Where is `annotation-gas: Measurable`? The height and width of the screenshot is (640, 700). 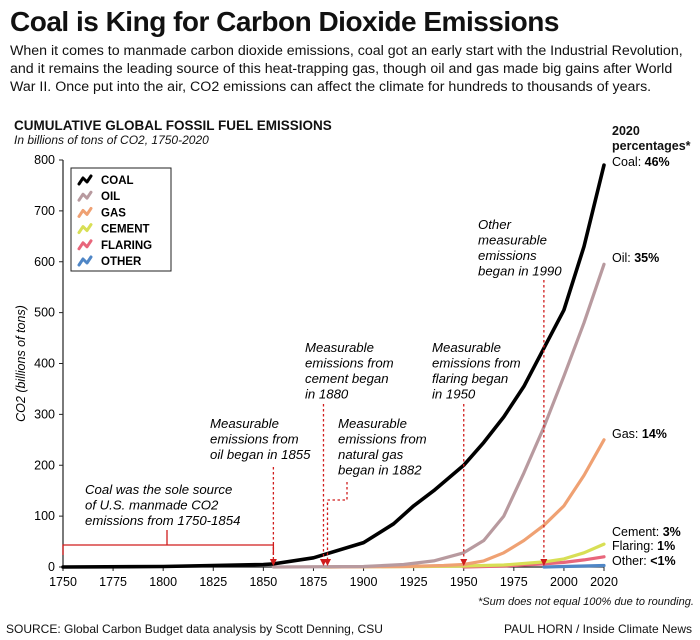 annotation-gas: Measurable is located at coordinates (372, 423).